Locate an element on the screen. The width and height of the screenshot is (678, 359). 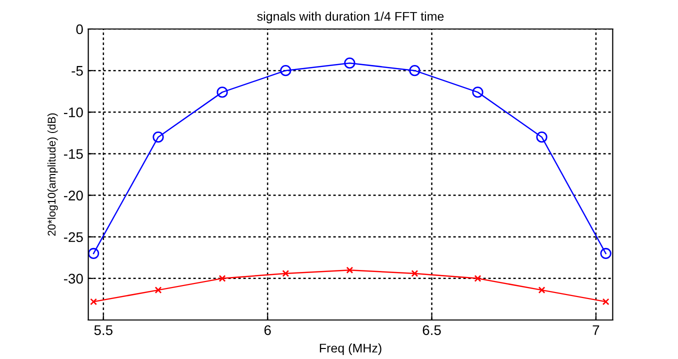
y-tick-label: -5 is located at coordinates (77, 71).